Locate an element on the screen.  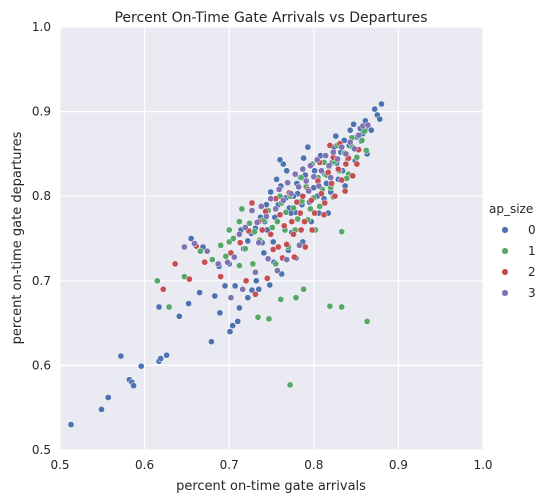
legend-label-0: 0 is located at coordinates (532, 230).